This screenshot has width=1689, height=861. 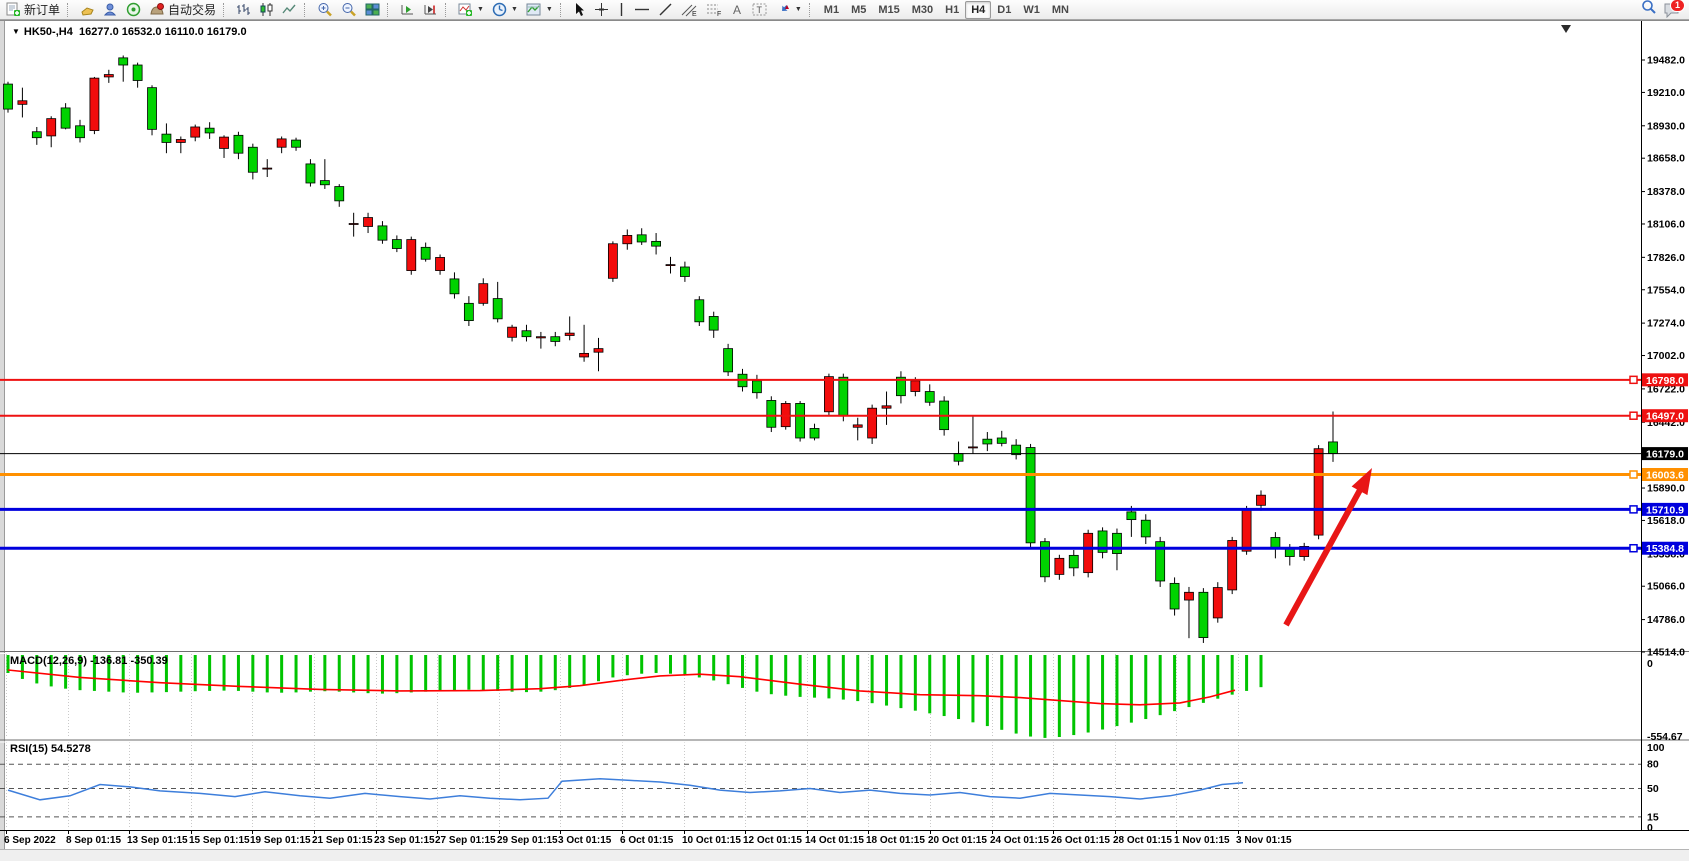 What do you see at coordinates (1674, 9) in the screenshot?
I see `notifications-button: 1` at bounding box center [1674, 9].